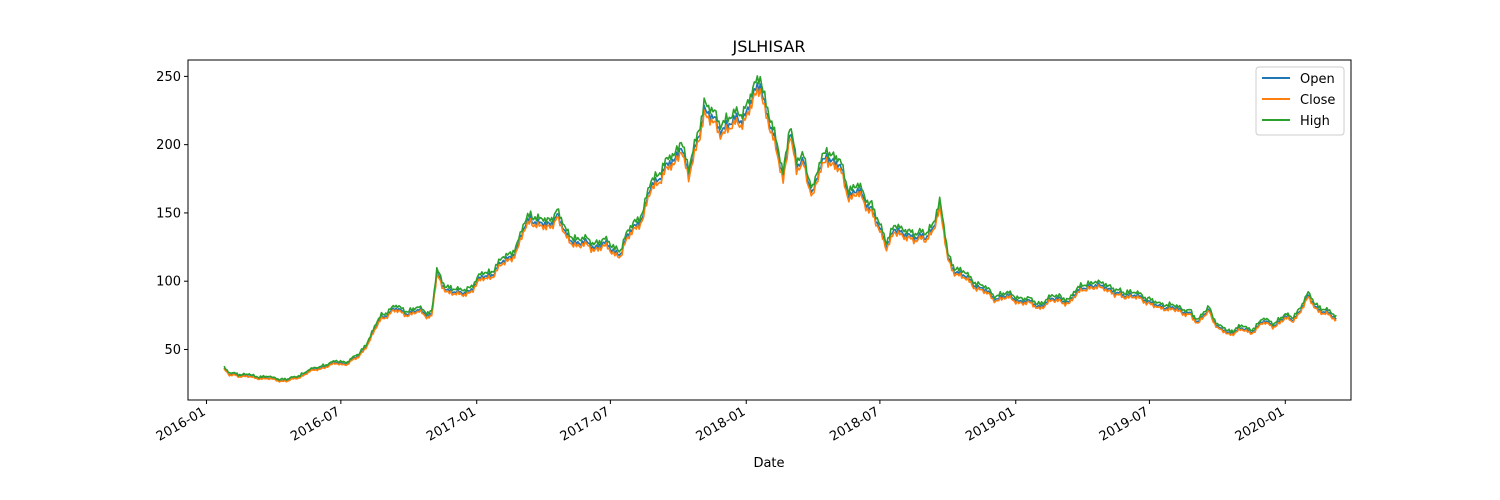 This screenshot has height=500, width=1500. I want to click on x-axis-label: Date, so click(768, 463).